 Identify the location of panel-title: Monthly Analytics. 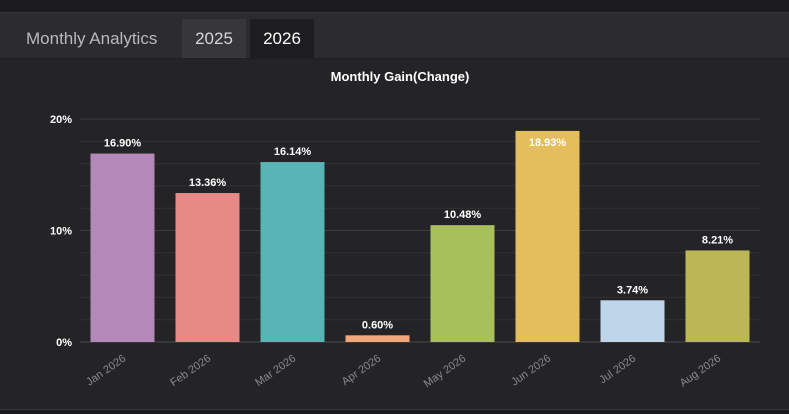
(92, 38).